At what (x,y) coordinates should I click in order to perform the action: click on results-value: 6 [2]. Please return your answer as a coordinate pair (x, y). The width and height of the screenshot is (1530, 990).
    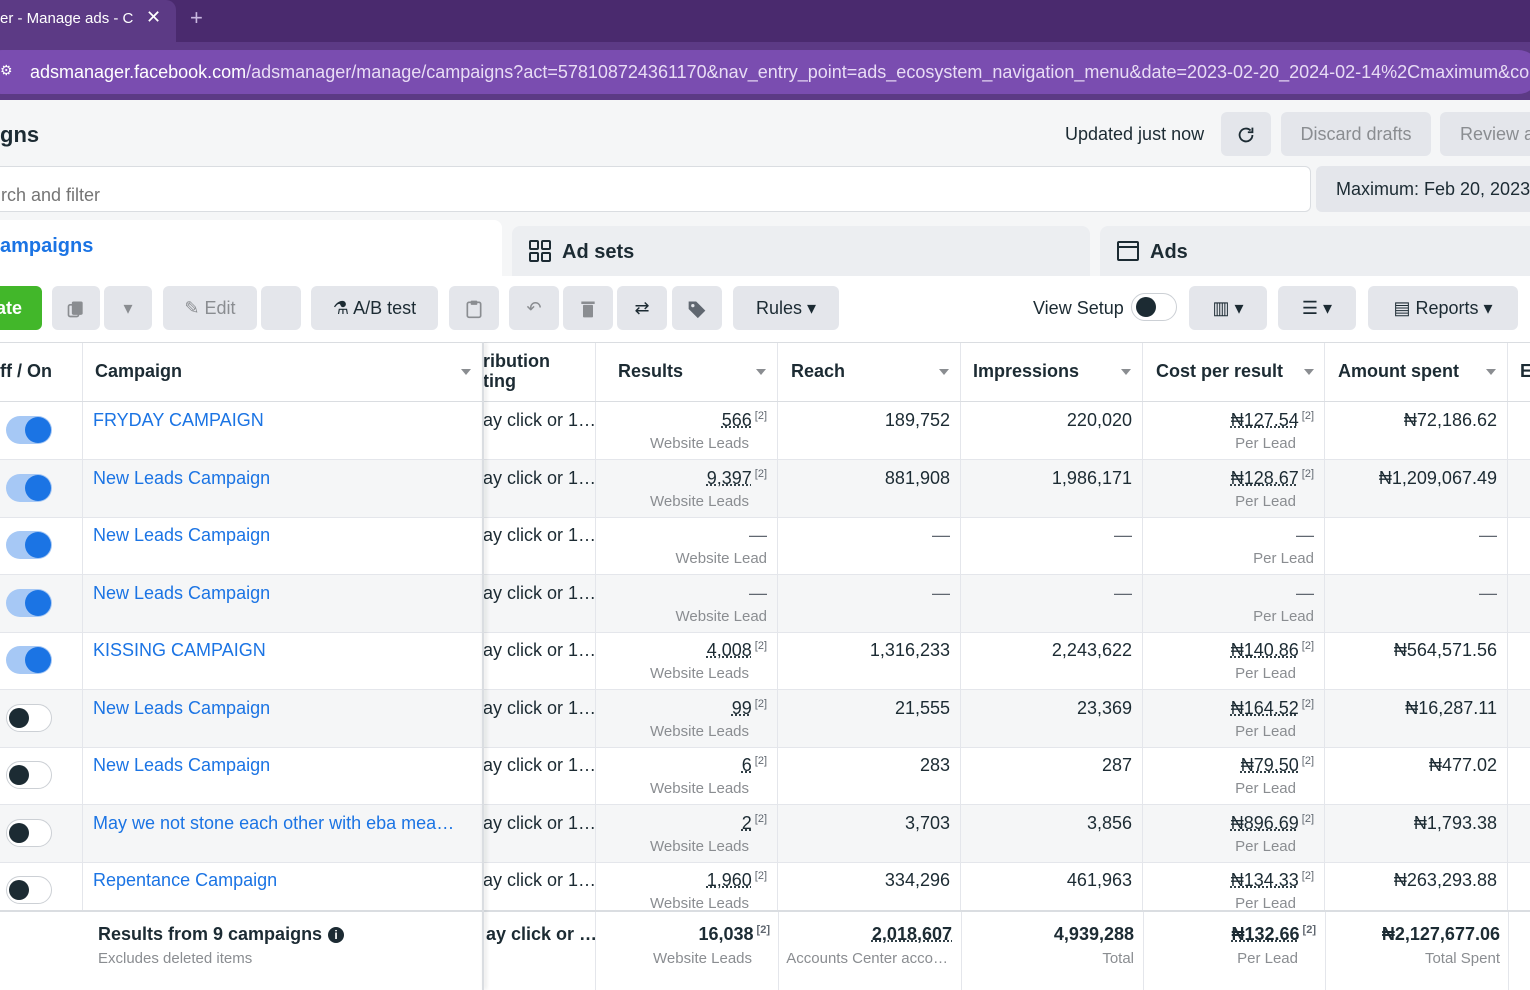
    Looking at the image, I should click on (754, 765).